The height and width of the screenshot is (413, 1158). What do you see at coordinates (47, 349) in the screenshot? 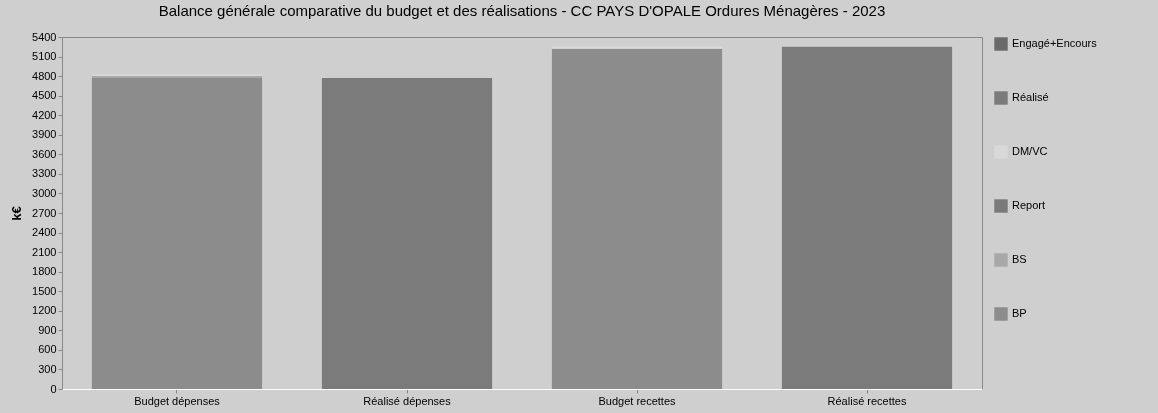
I see `y-tick-label: 600` at bounding box center [47, 349].